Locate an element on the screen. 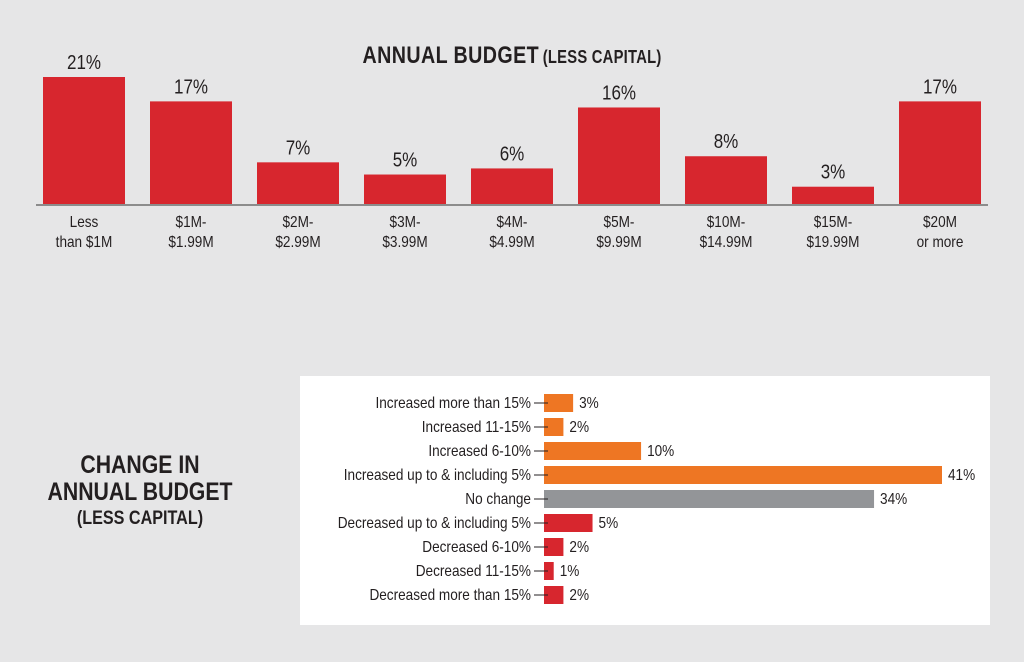 This screenshot has height=662, width=1024. budget-category-label: $14.99M is located at coordinates (726, 242).